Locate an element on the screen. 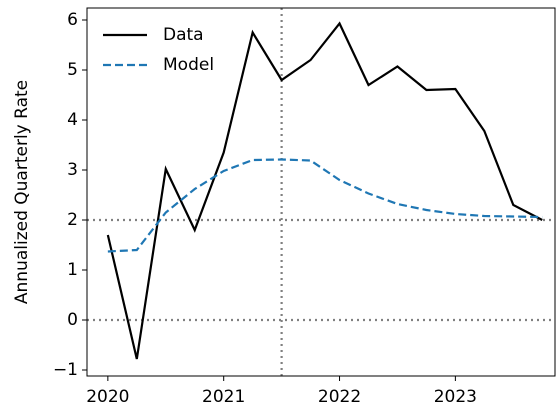  legend-label: Data is located at coordinates (183, 35).